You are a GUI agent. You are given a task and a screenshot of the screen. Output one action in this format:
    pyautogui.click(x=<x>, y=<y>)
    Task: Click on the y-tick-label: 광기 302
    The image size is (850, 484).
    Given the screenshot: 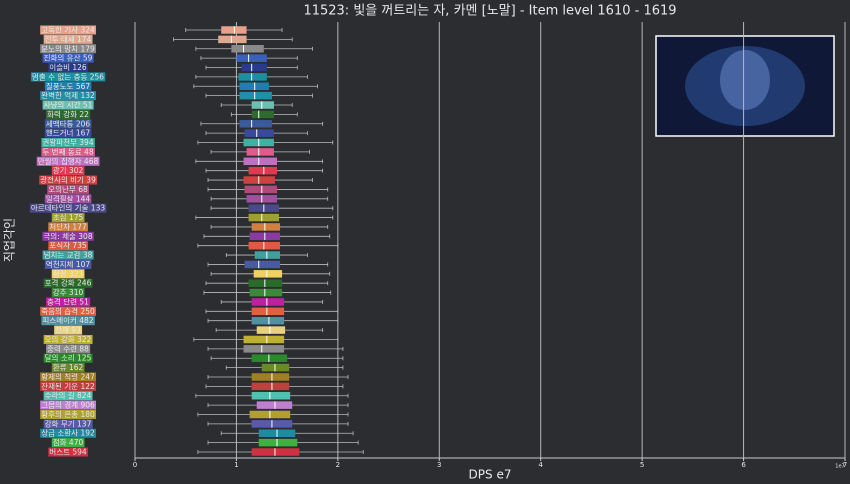 What is the action you would take?
    pyautogui.click(x=68, y=170)
    